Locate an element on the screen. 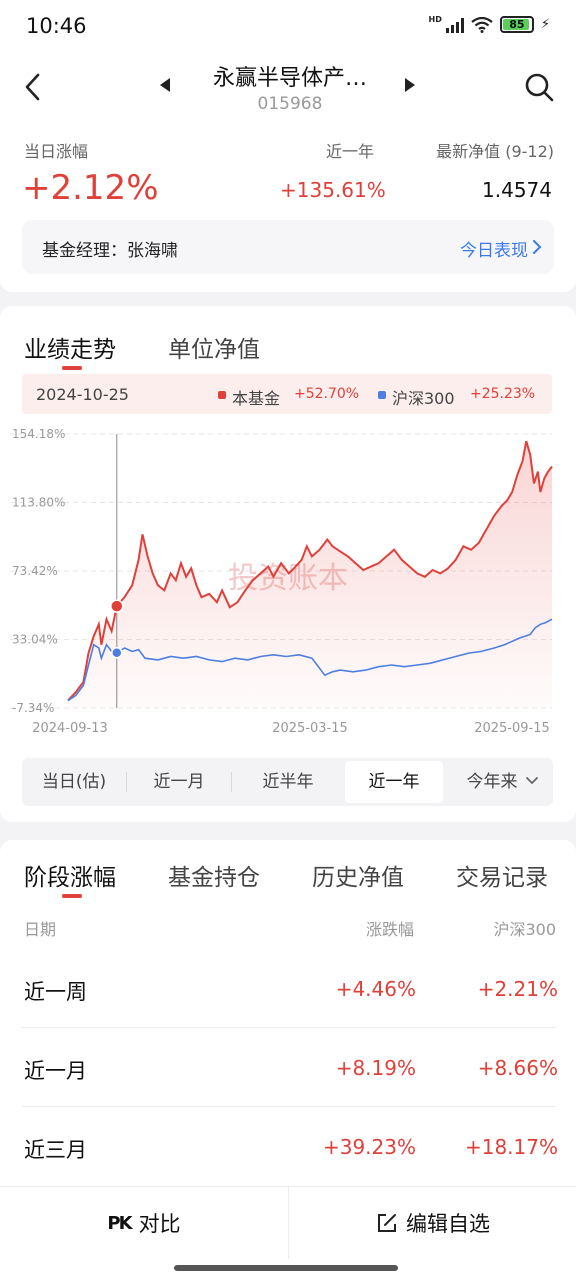  legend-hs300-marker is located at coordinates (382, 395).